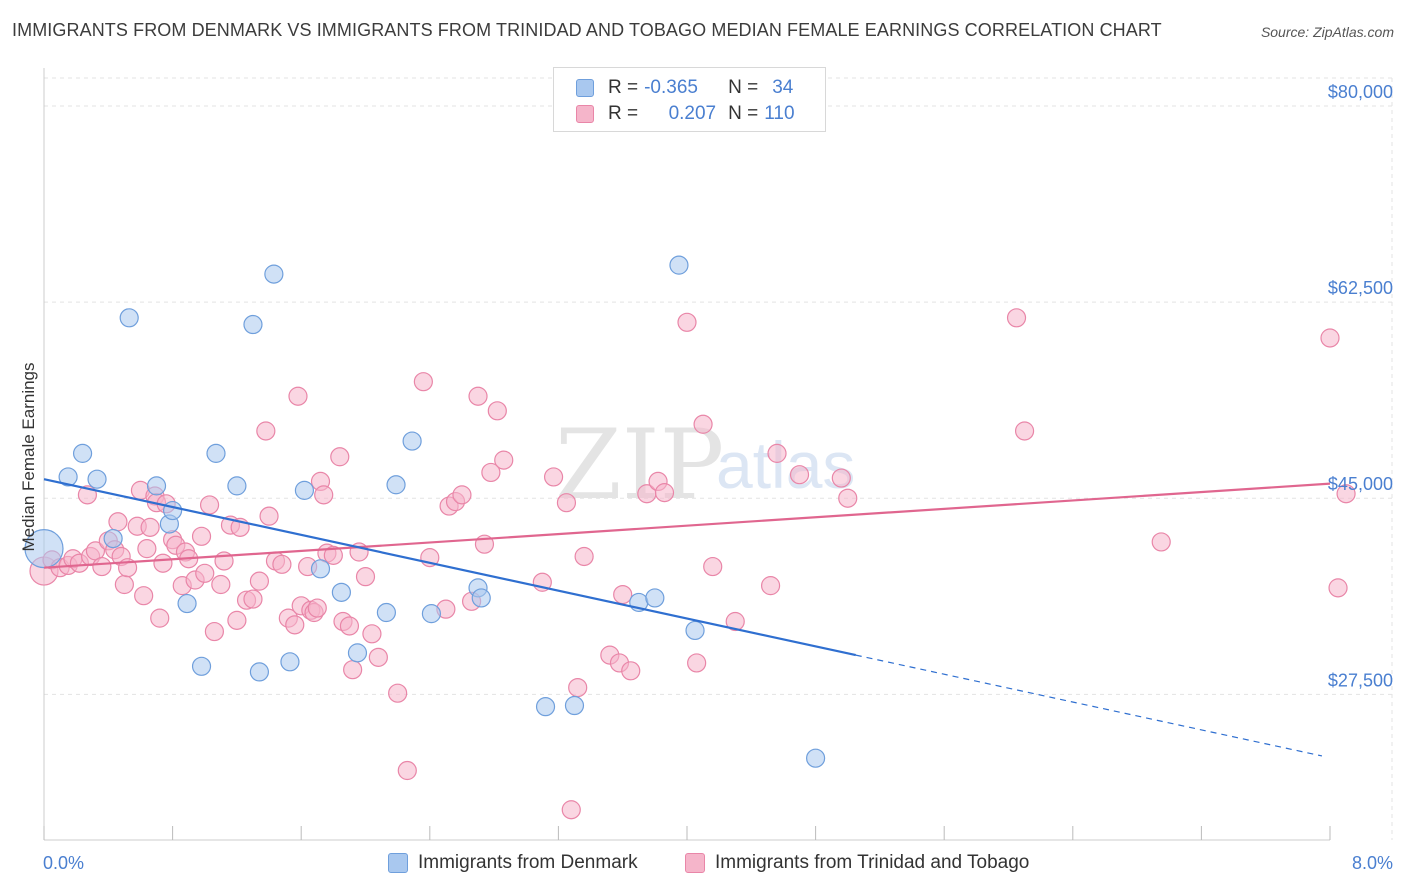  Describe the element at coordinates (63, 863) in the screenshot. I see `x-min-label: 0.0%` at that location.